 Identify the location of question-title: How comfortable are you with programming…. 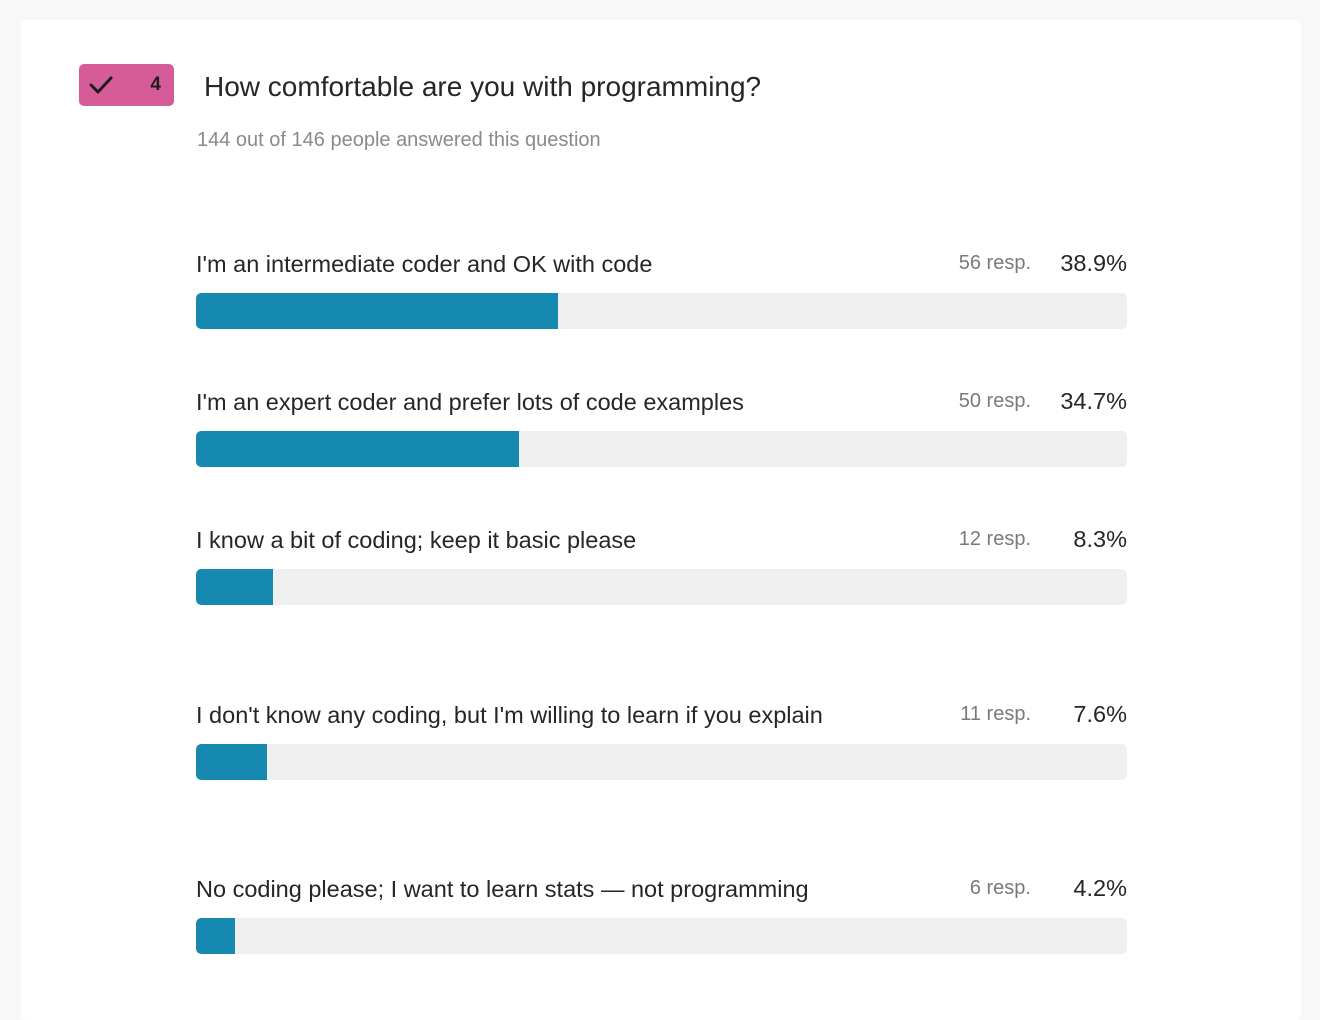
(483, 86).